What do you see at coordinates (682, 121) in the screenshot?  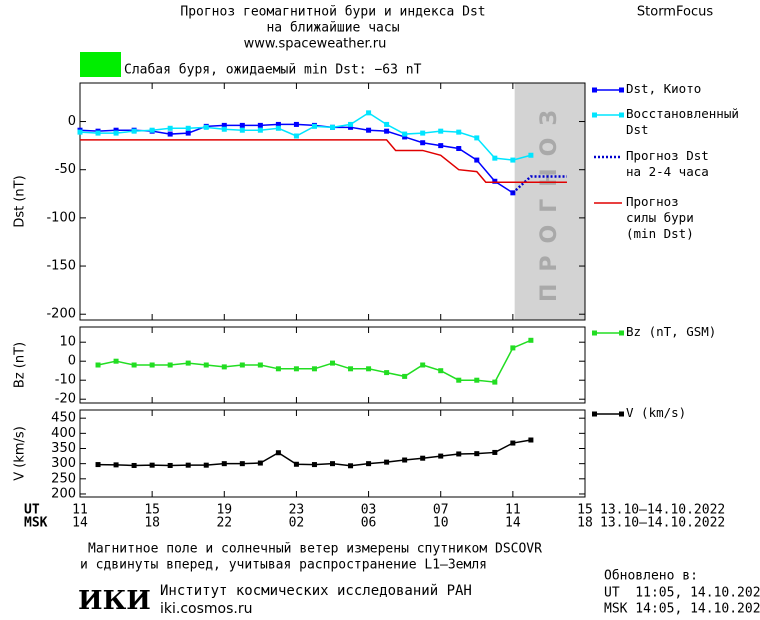 I see `legend-entry: Восстановленный Dst` at bounding box center [682, 121].